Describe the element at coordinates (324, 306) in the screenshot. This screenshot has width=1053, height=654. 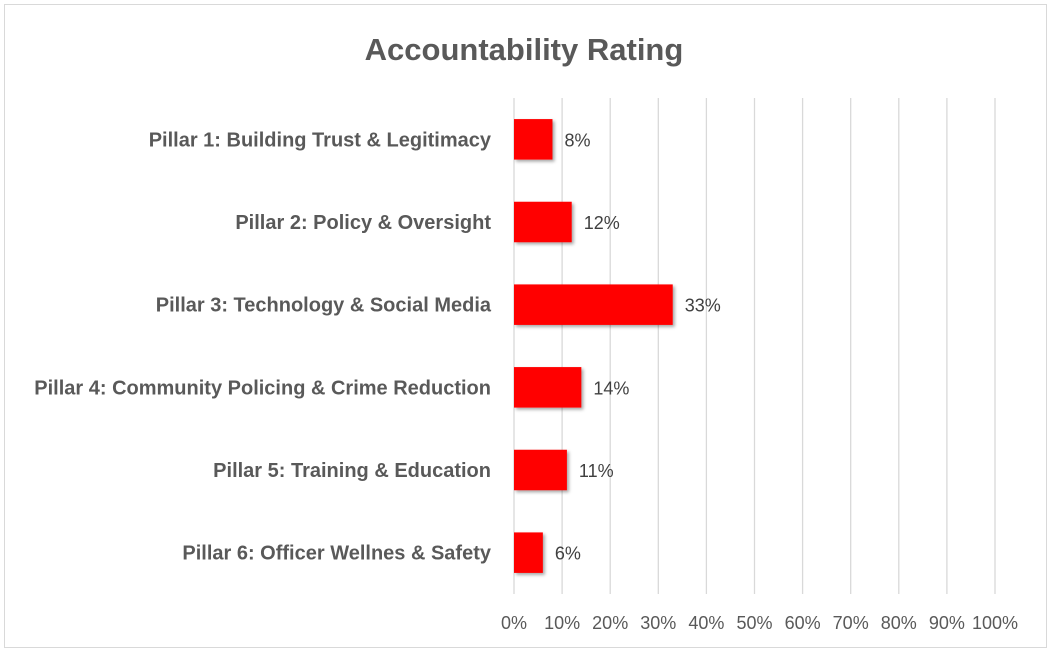
I see `category-label: Pillar 3: Technology & Social Media` at that location.